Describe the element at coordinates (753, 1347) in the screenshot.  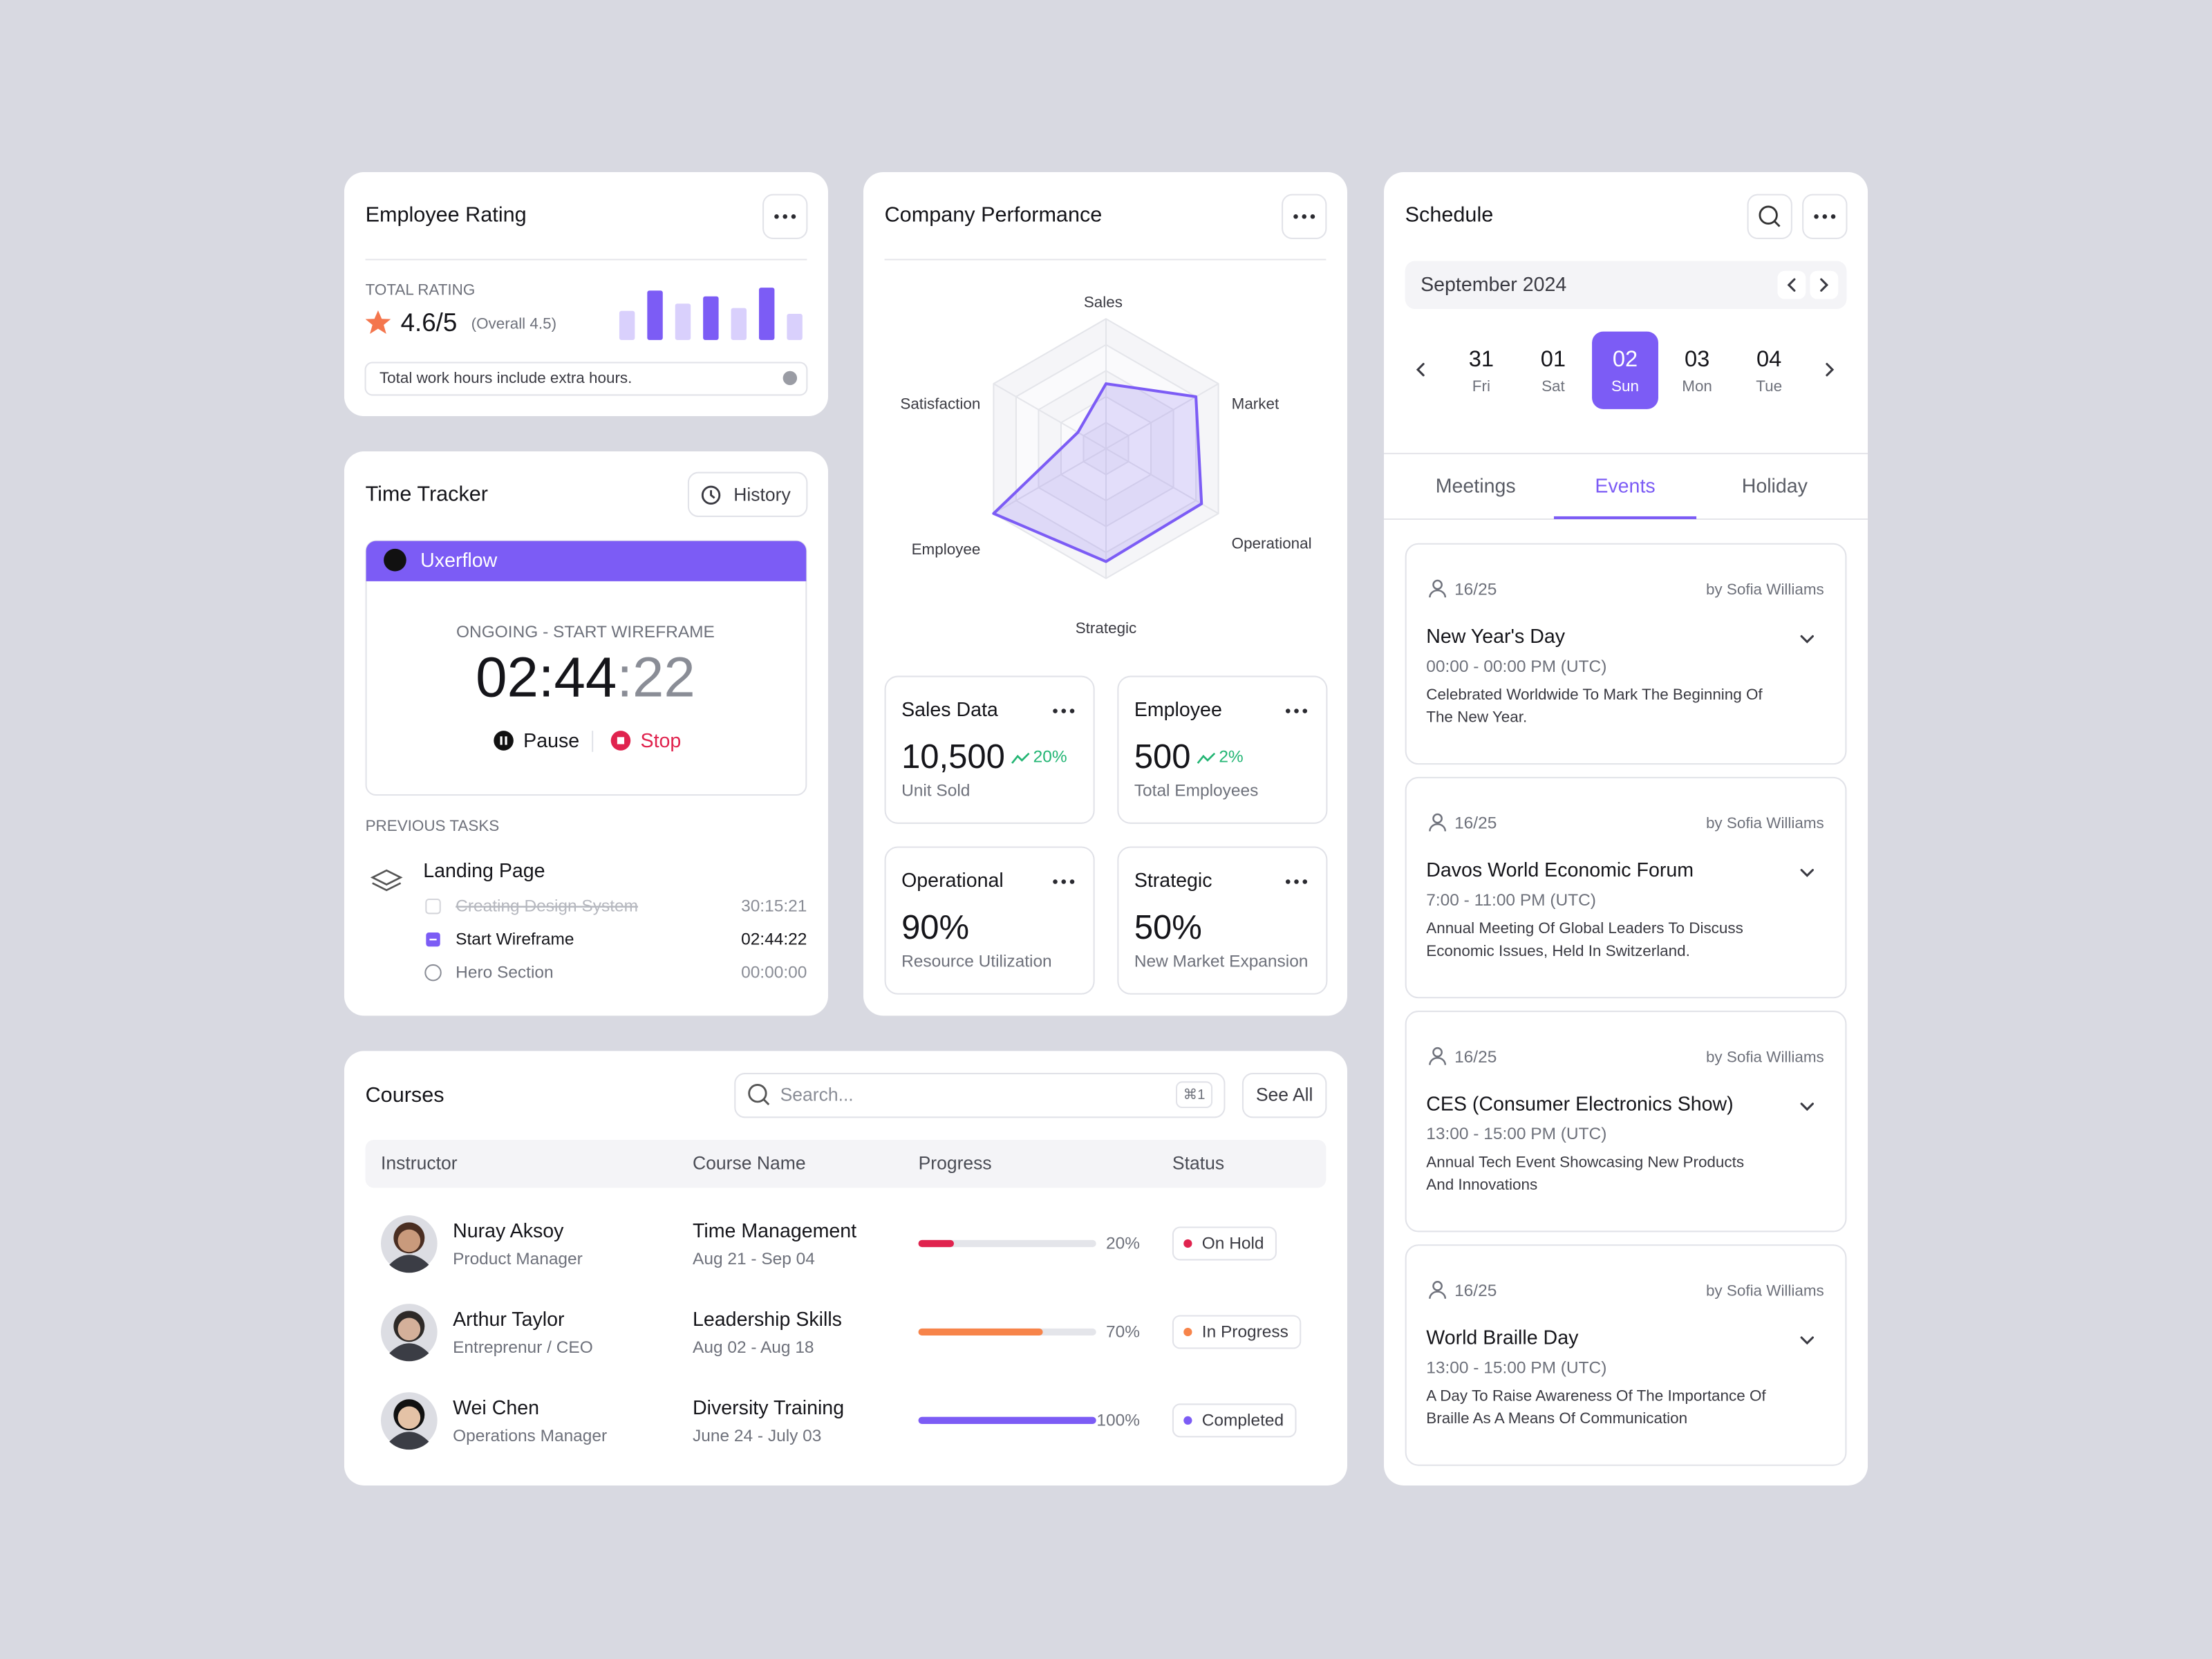
I see `course-dates: Aug 02 - Aug 18` at that location.